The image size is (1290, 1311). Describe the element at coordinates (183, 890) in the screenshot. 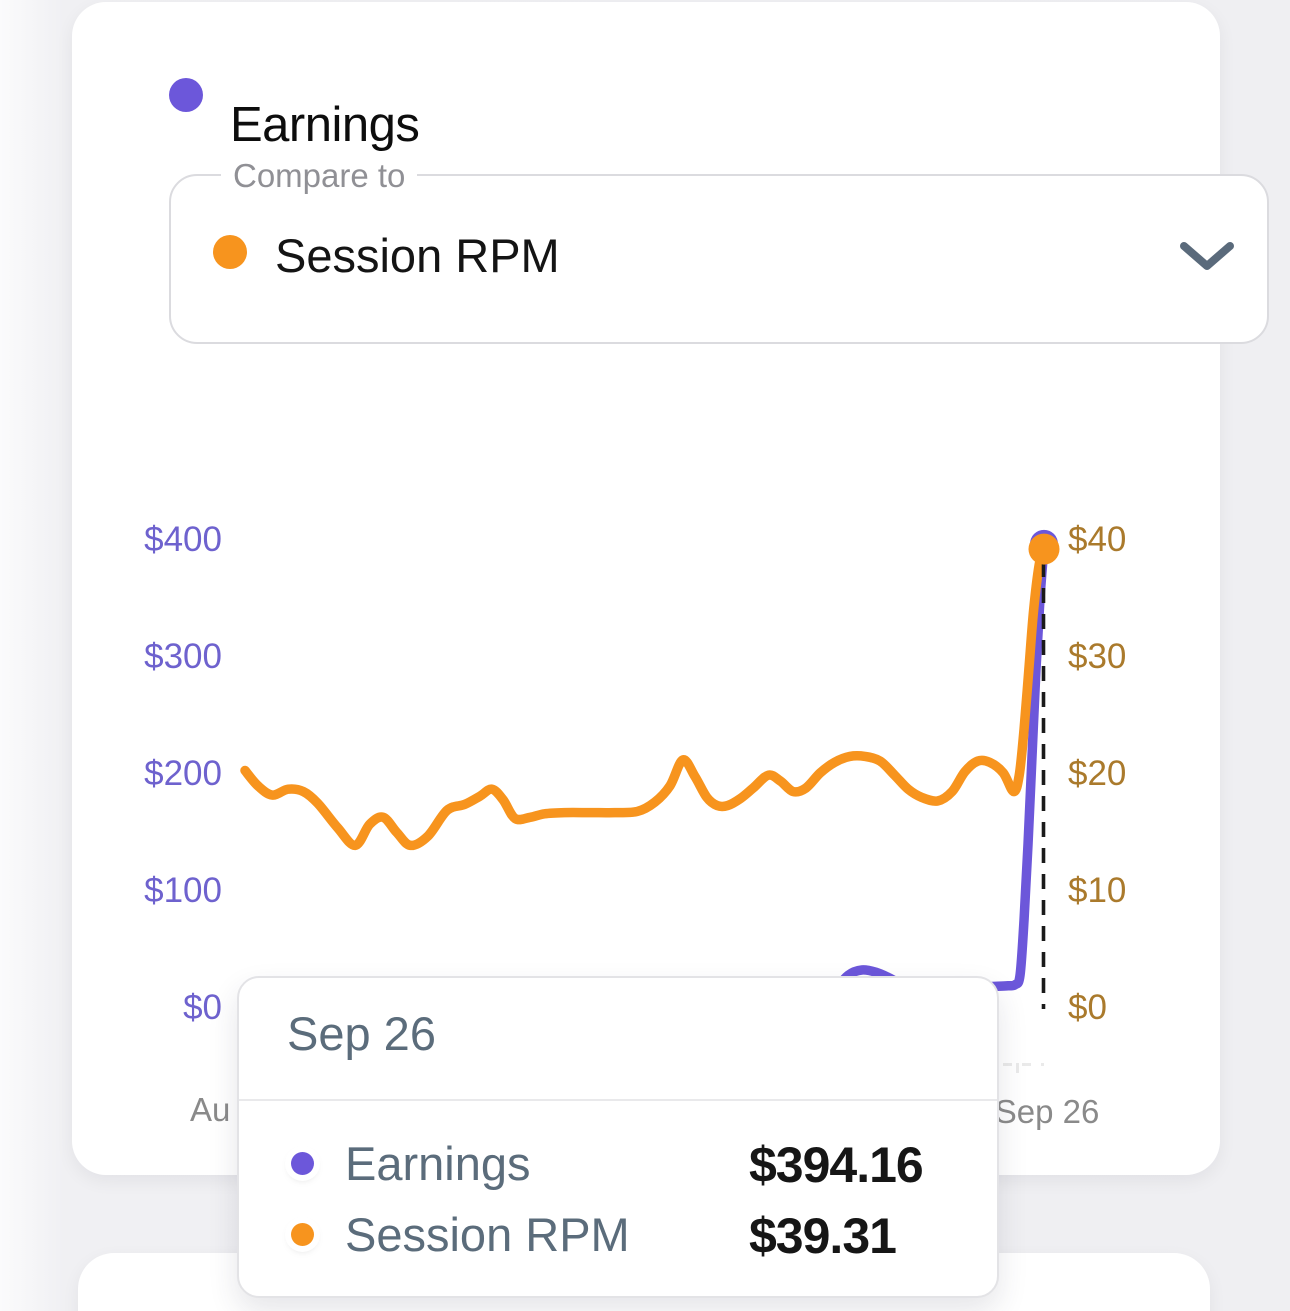

I see `y-left-tick: $100` at that location.